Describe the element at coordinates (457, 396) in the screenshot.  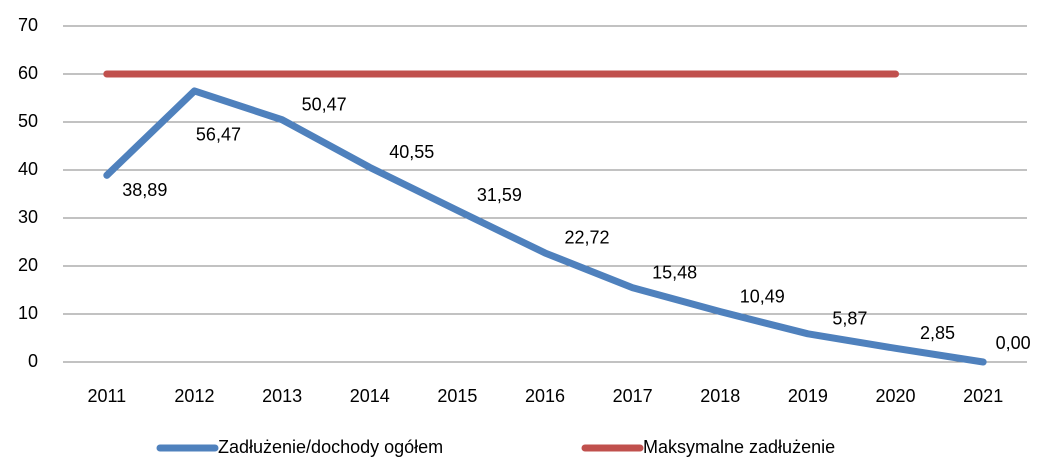
I see `x-tick-label: 2015` at that location.